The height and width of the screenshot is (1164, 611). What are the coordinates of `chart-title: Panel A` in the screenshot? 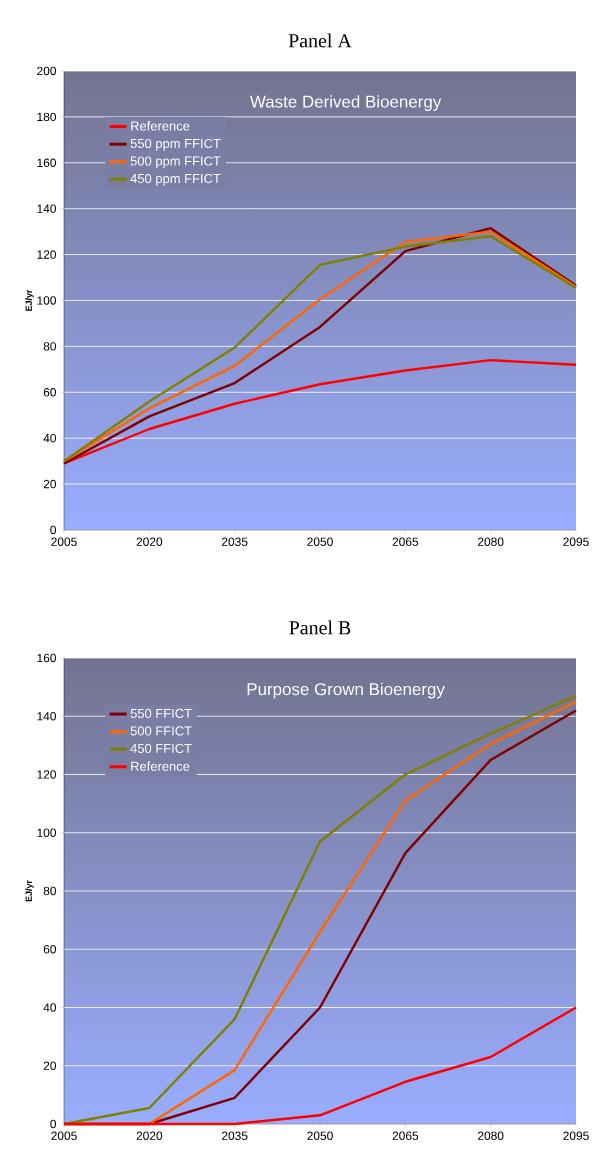 It's located at (320, 40).